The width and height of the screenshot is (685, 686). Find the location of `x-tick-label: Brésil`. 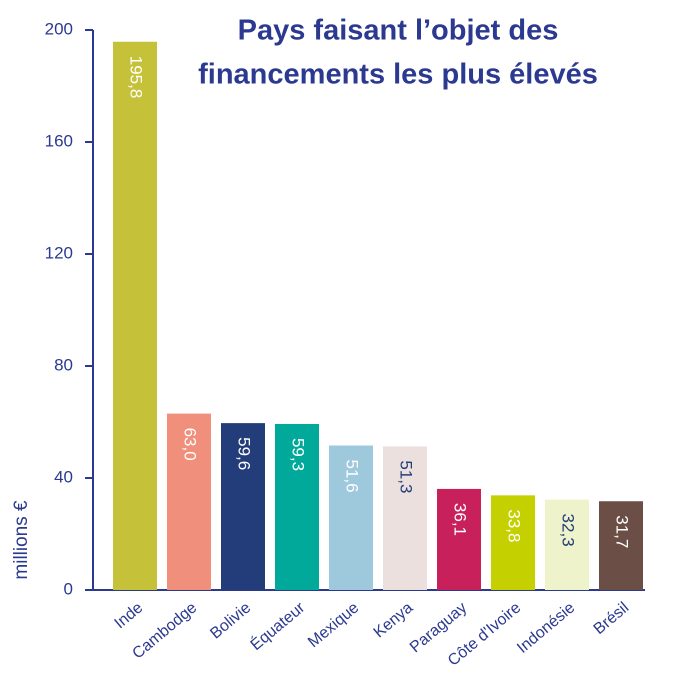

x-tick-label: Brésil is located at coordinates (612, 618).